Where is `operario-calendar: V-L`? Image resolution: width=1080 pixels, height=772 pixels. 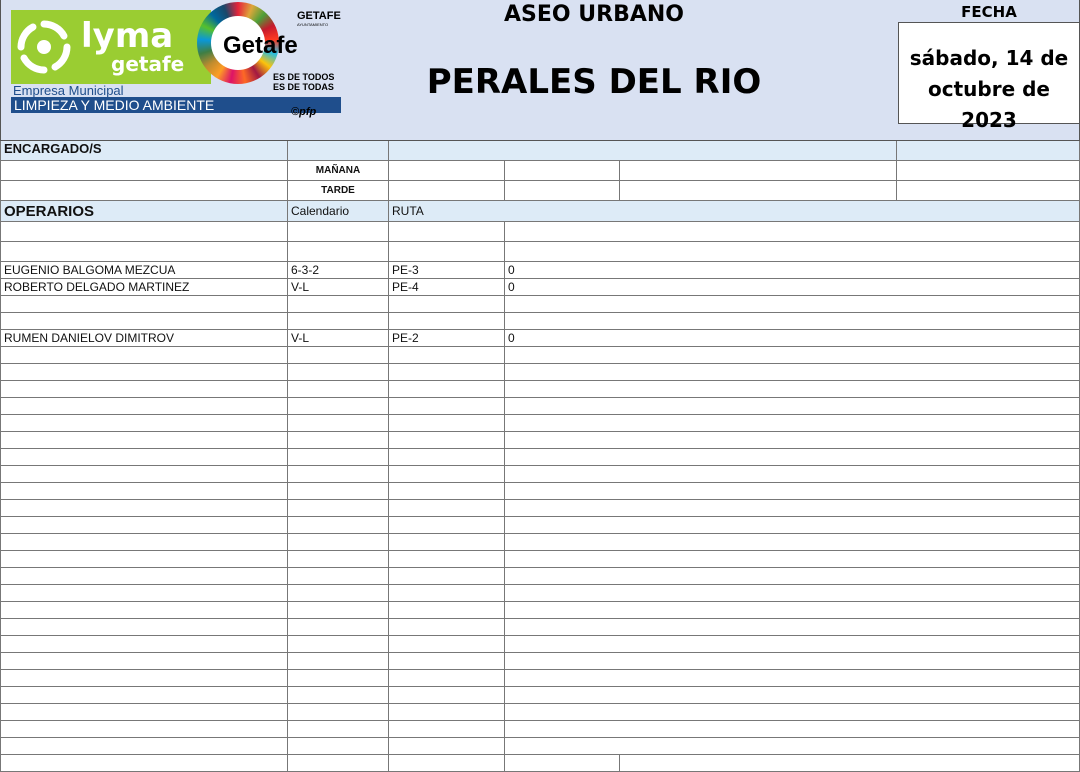 operario-calendar: V-L is located at coordinates (338, 338).